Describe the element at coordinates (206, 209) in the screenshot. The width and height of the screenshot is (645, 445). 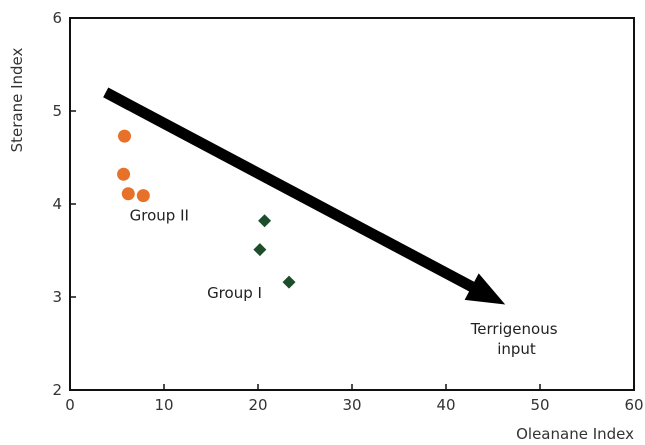
I see `data-marks` at that location.